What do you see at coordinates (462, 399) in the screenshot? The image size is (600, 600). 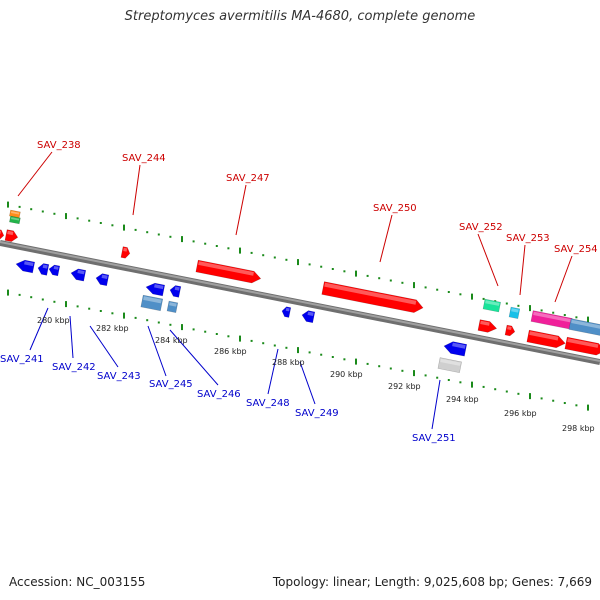 I see `scale-label: 294 kbp` at bounding box center [462, 399].